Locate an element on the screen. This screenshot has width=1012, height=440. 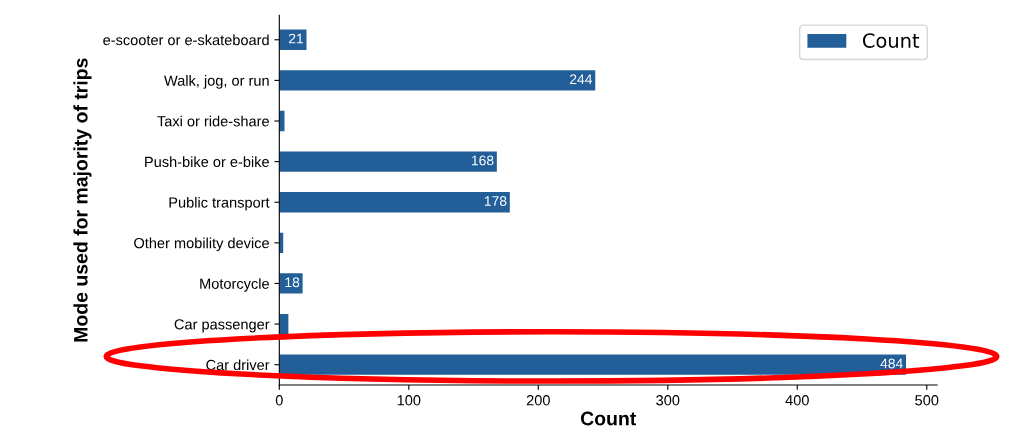
data-label: 21 is located at coordinates (296, 38).